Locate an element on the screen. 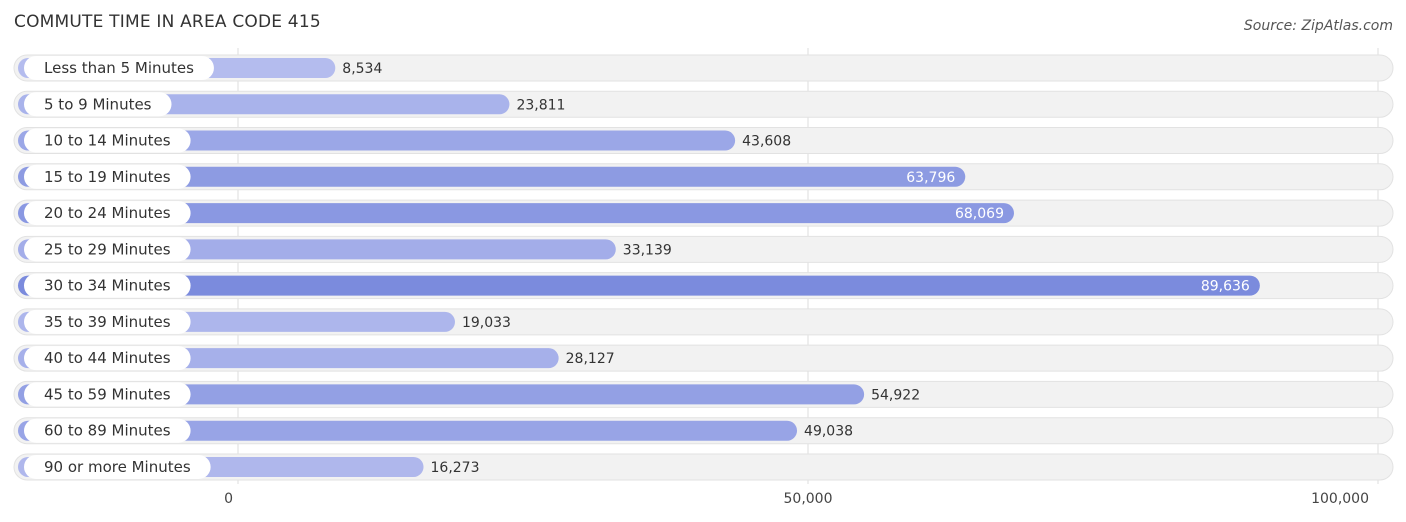 This screenshot has height=522, width=1406. category-label: 5 to 9 Minutes is located at coordinates (98, 104).